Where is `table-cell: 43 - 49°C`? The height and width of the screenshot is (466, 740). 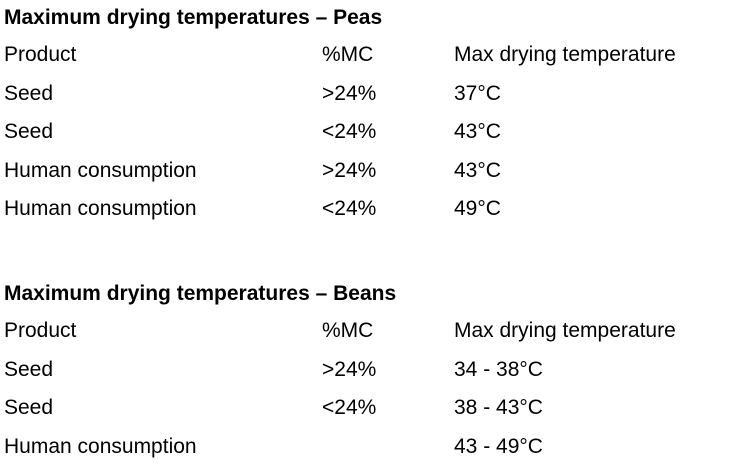 table-cell: 43 - 49°C is located at coordinates (498, 447).